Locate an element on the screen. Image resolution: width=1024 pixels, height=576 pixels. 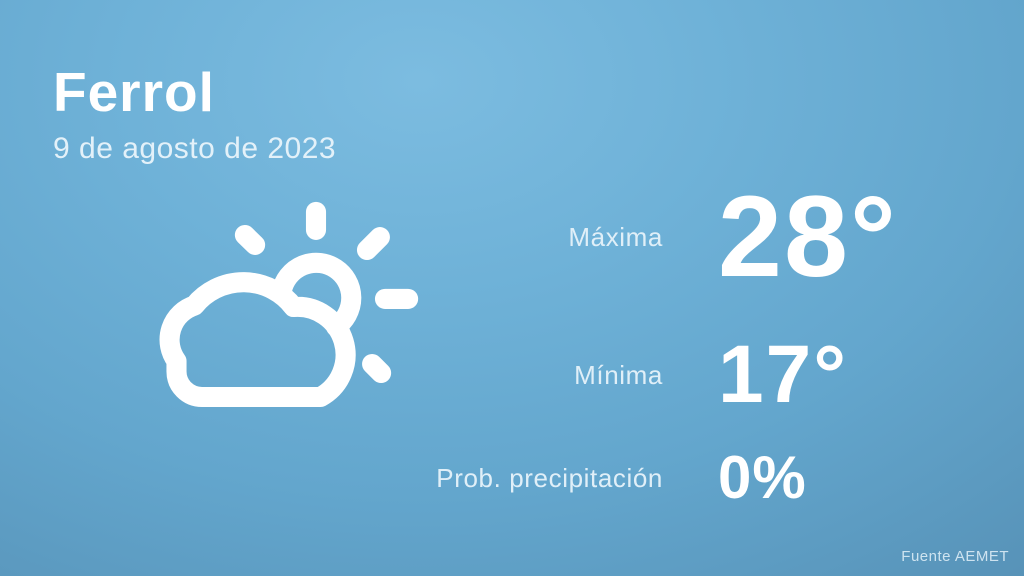
metric-row-precipitation: Prob. precipitación 0% is located at coordinates (705, 478).